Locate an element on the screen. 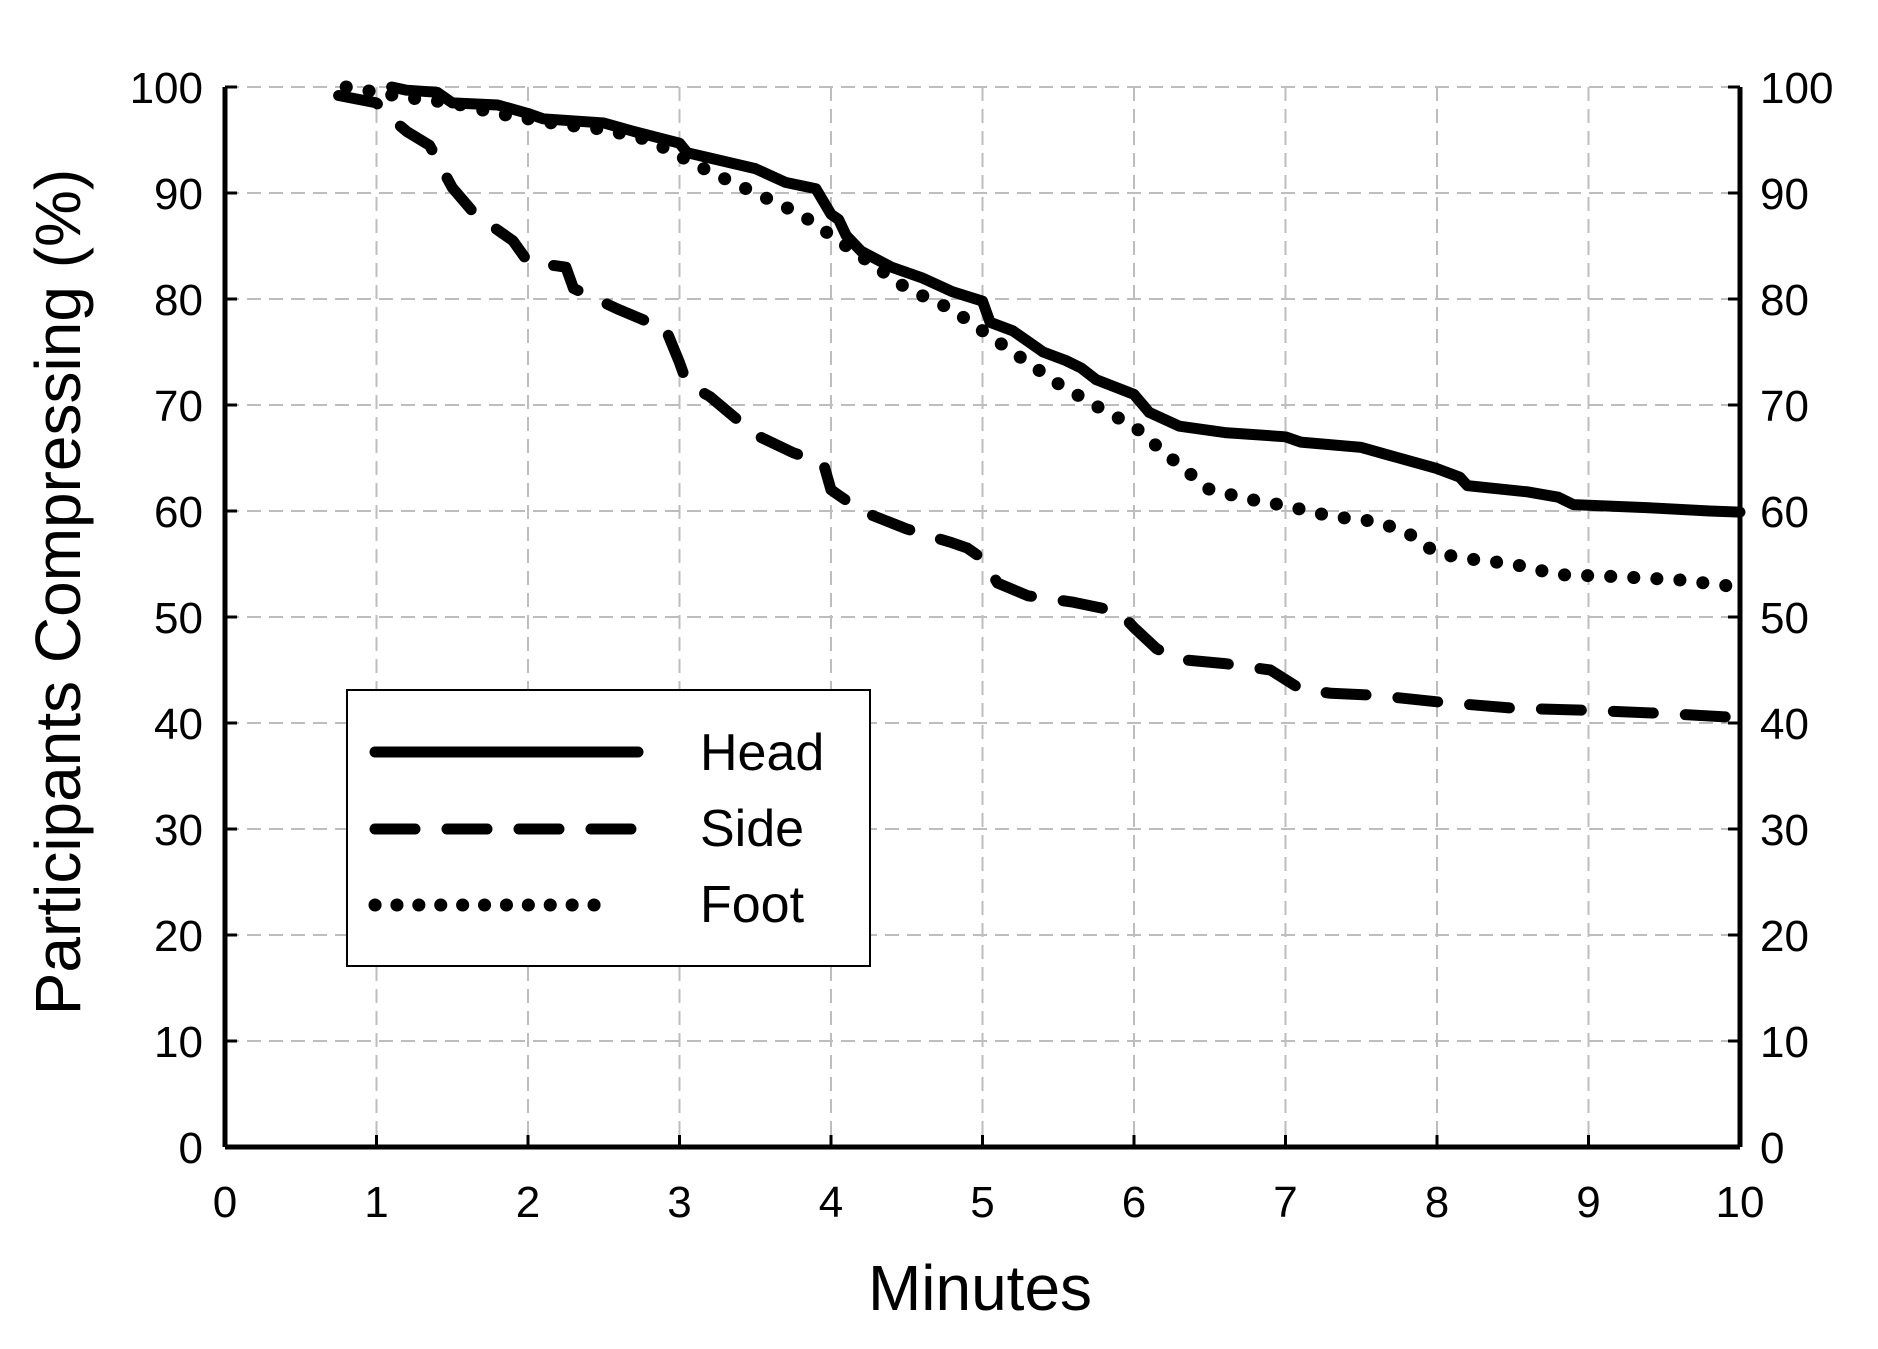  legend-label-side: Side is located at coordinates (752, 829).